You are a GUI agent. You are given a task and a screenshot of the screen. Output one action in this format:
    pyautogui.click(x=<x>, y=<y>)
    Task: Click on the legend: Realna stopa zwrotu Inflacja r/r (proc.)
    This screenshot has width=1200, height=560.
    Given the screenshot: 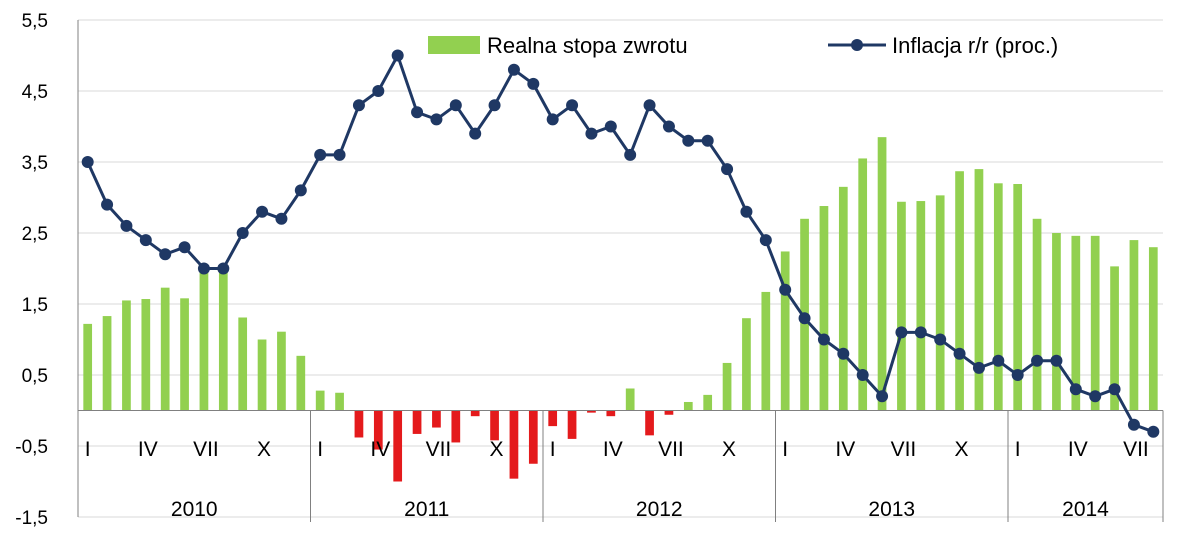 What is the action you would take?
    pyautogui.click(x=743, y=45)
    